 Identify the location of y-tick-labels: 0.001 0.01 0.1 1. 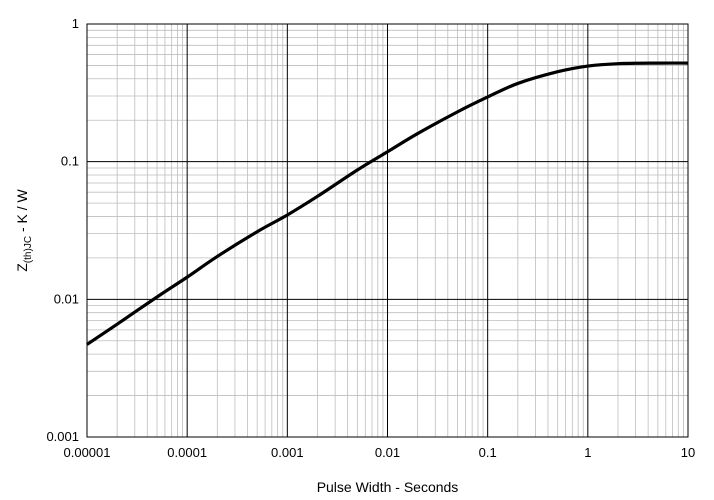
(62, 230).